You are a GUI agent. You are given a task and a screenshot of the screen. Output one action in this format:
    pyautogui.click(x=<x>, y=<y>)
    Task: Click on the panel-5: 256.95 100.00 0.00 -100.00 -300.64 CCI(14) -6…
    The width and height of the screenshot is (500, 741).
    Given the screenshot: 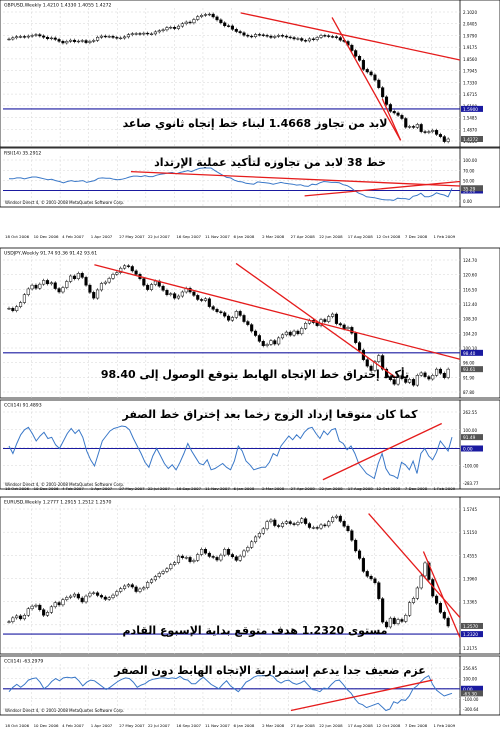 What is the action you would take?
    pyautogui.click(x=250, y=685)
    